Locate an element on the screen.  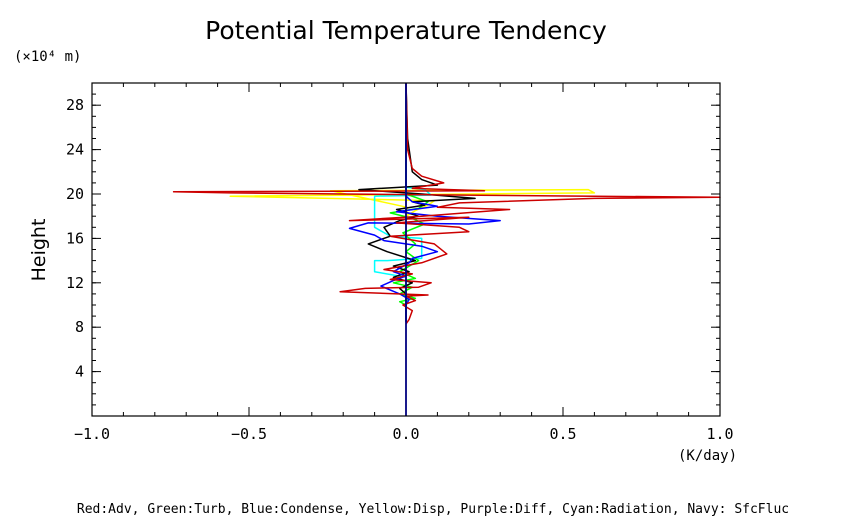
x-tick-label: 0.0 is located at coordinates (405, 434).